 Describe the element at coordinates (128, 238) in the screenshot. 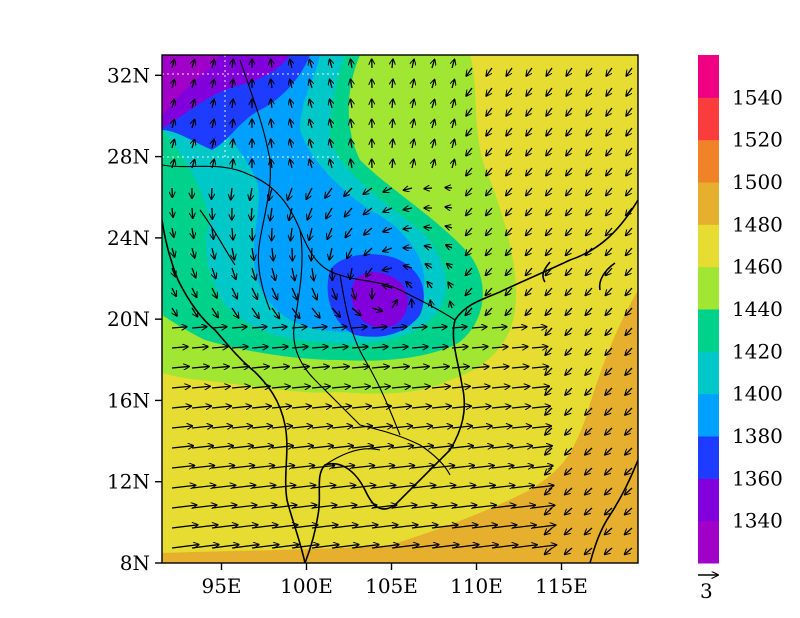

I see `lat-tick-label: 24N` at that location.